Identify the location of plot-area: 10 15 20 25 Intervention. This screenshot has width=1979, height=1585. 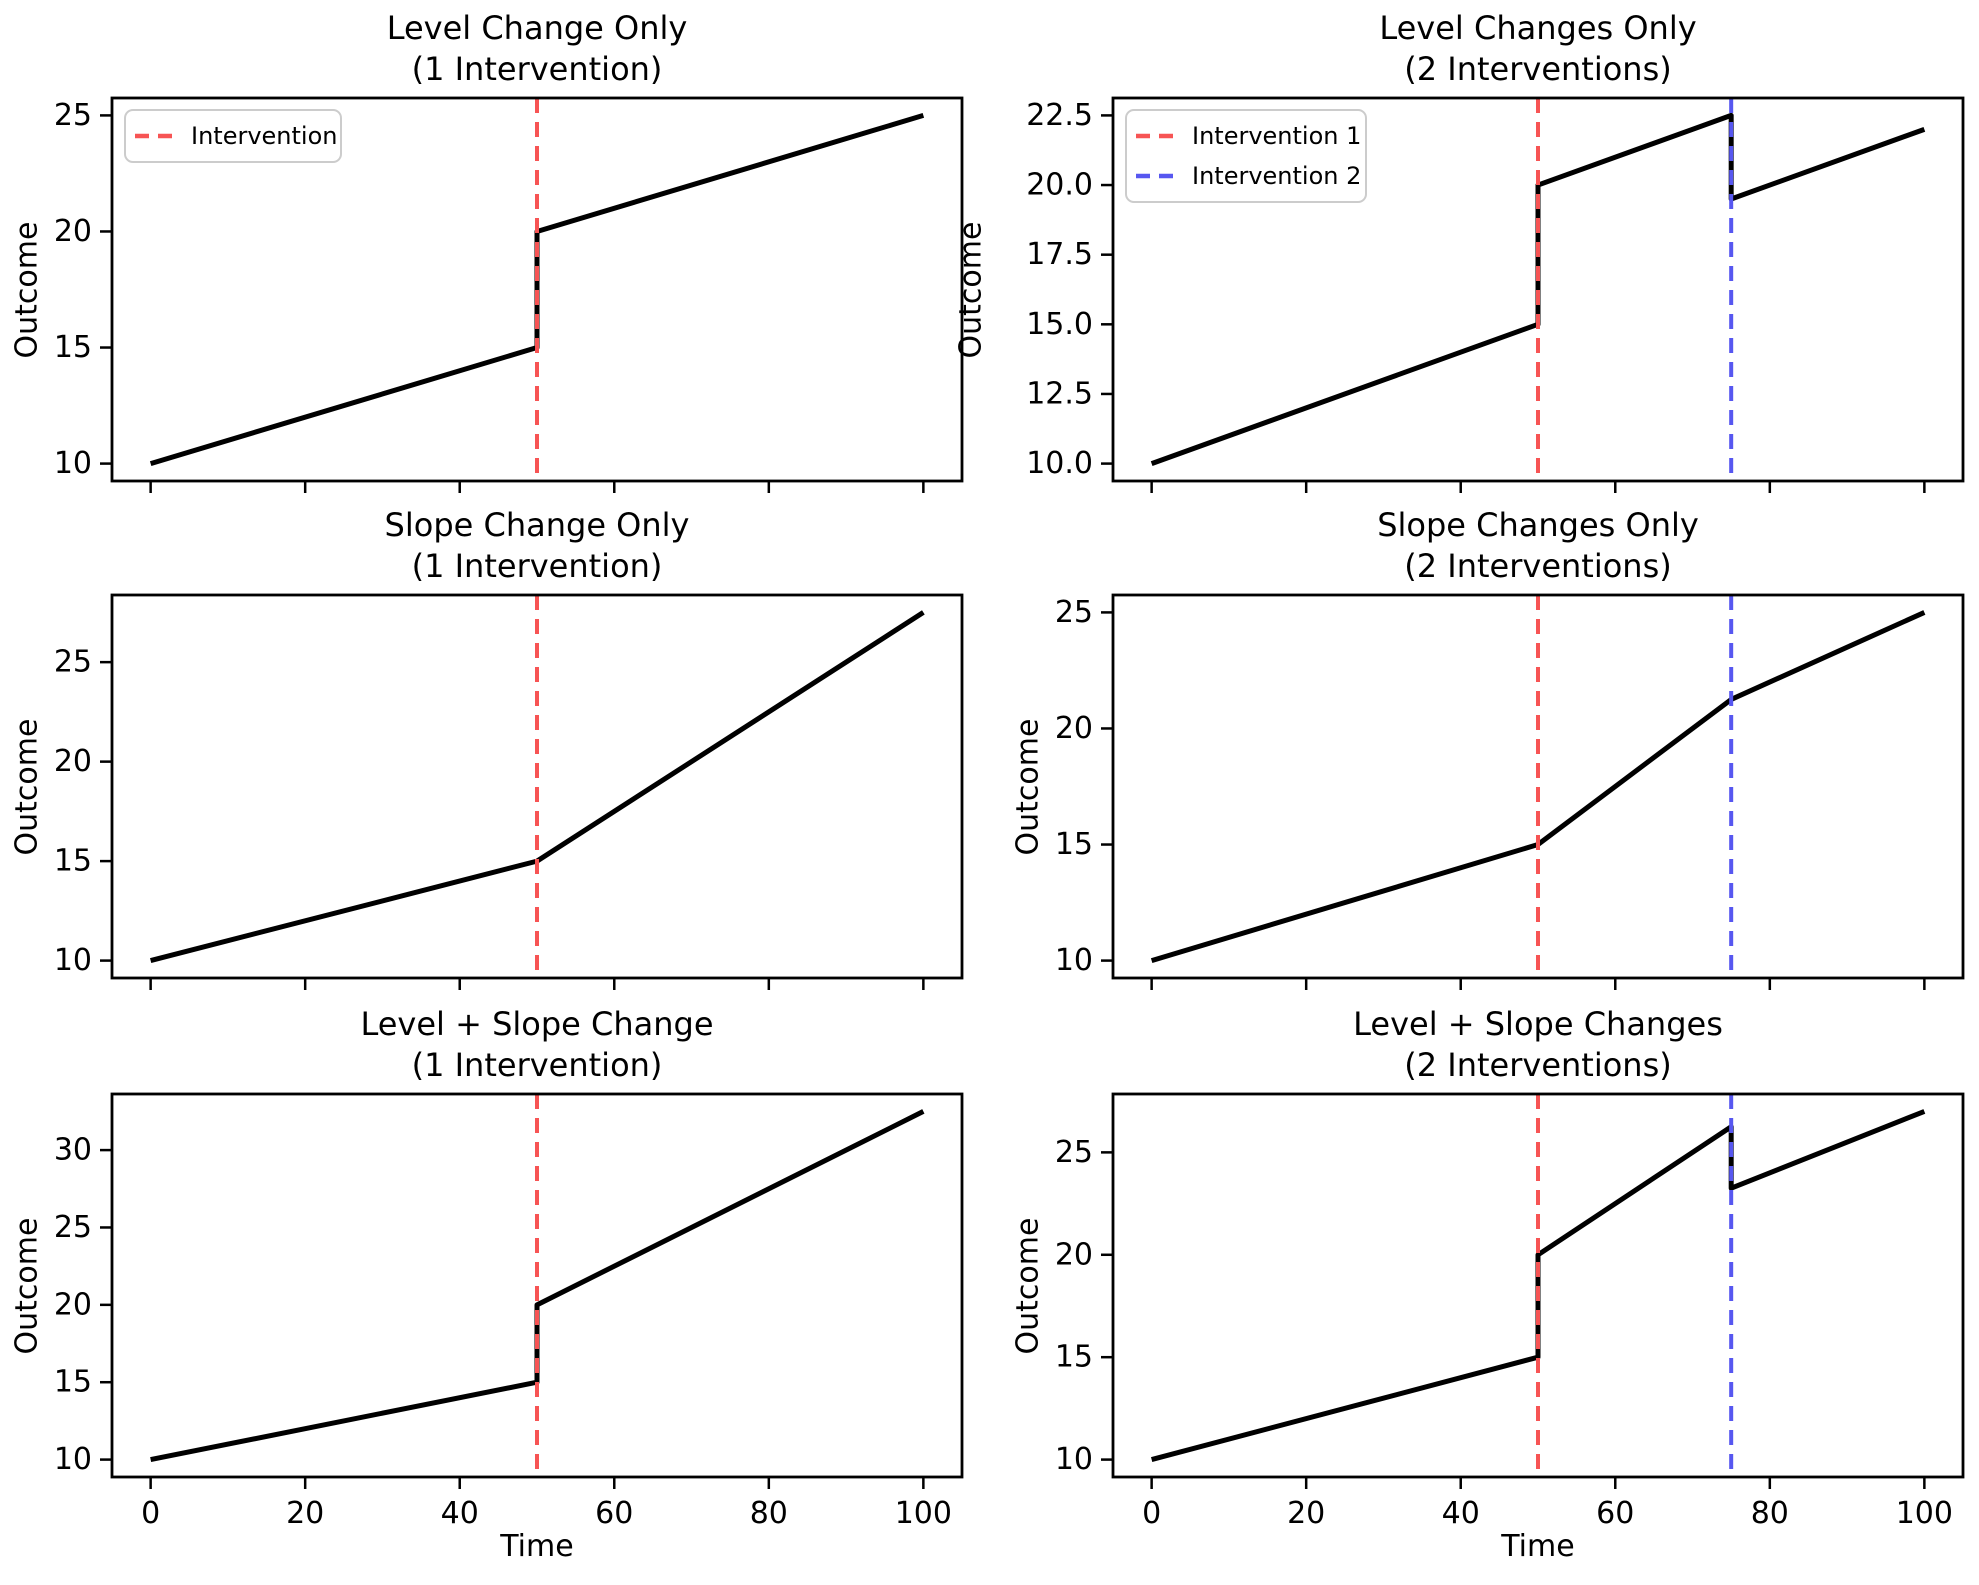
(509, 294).